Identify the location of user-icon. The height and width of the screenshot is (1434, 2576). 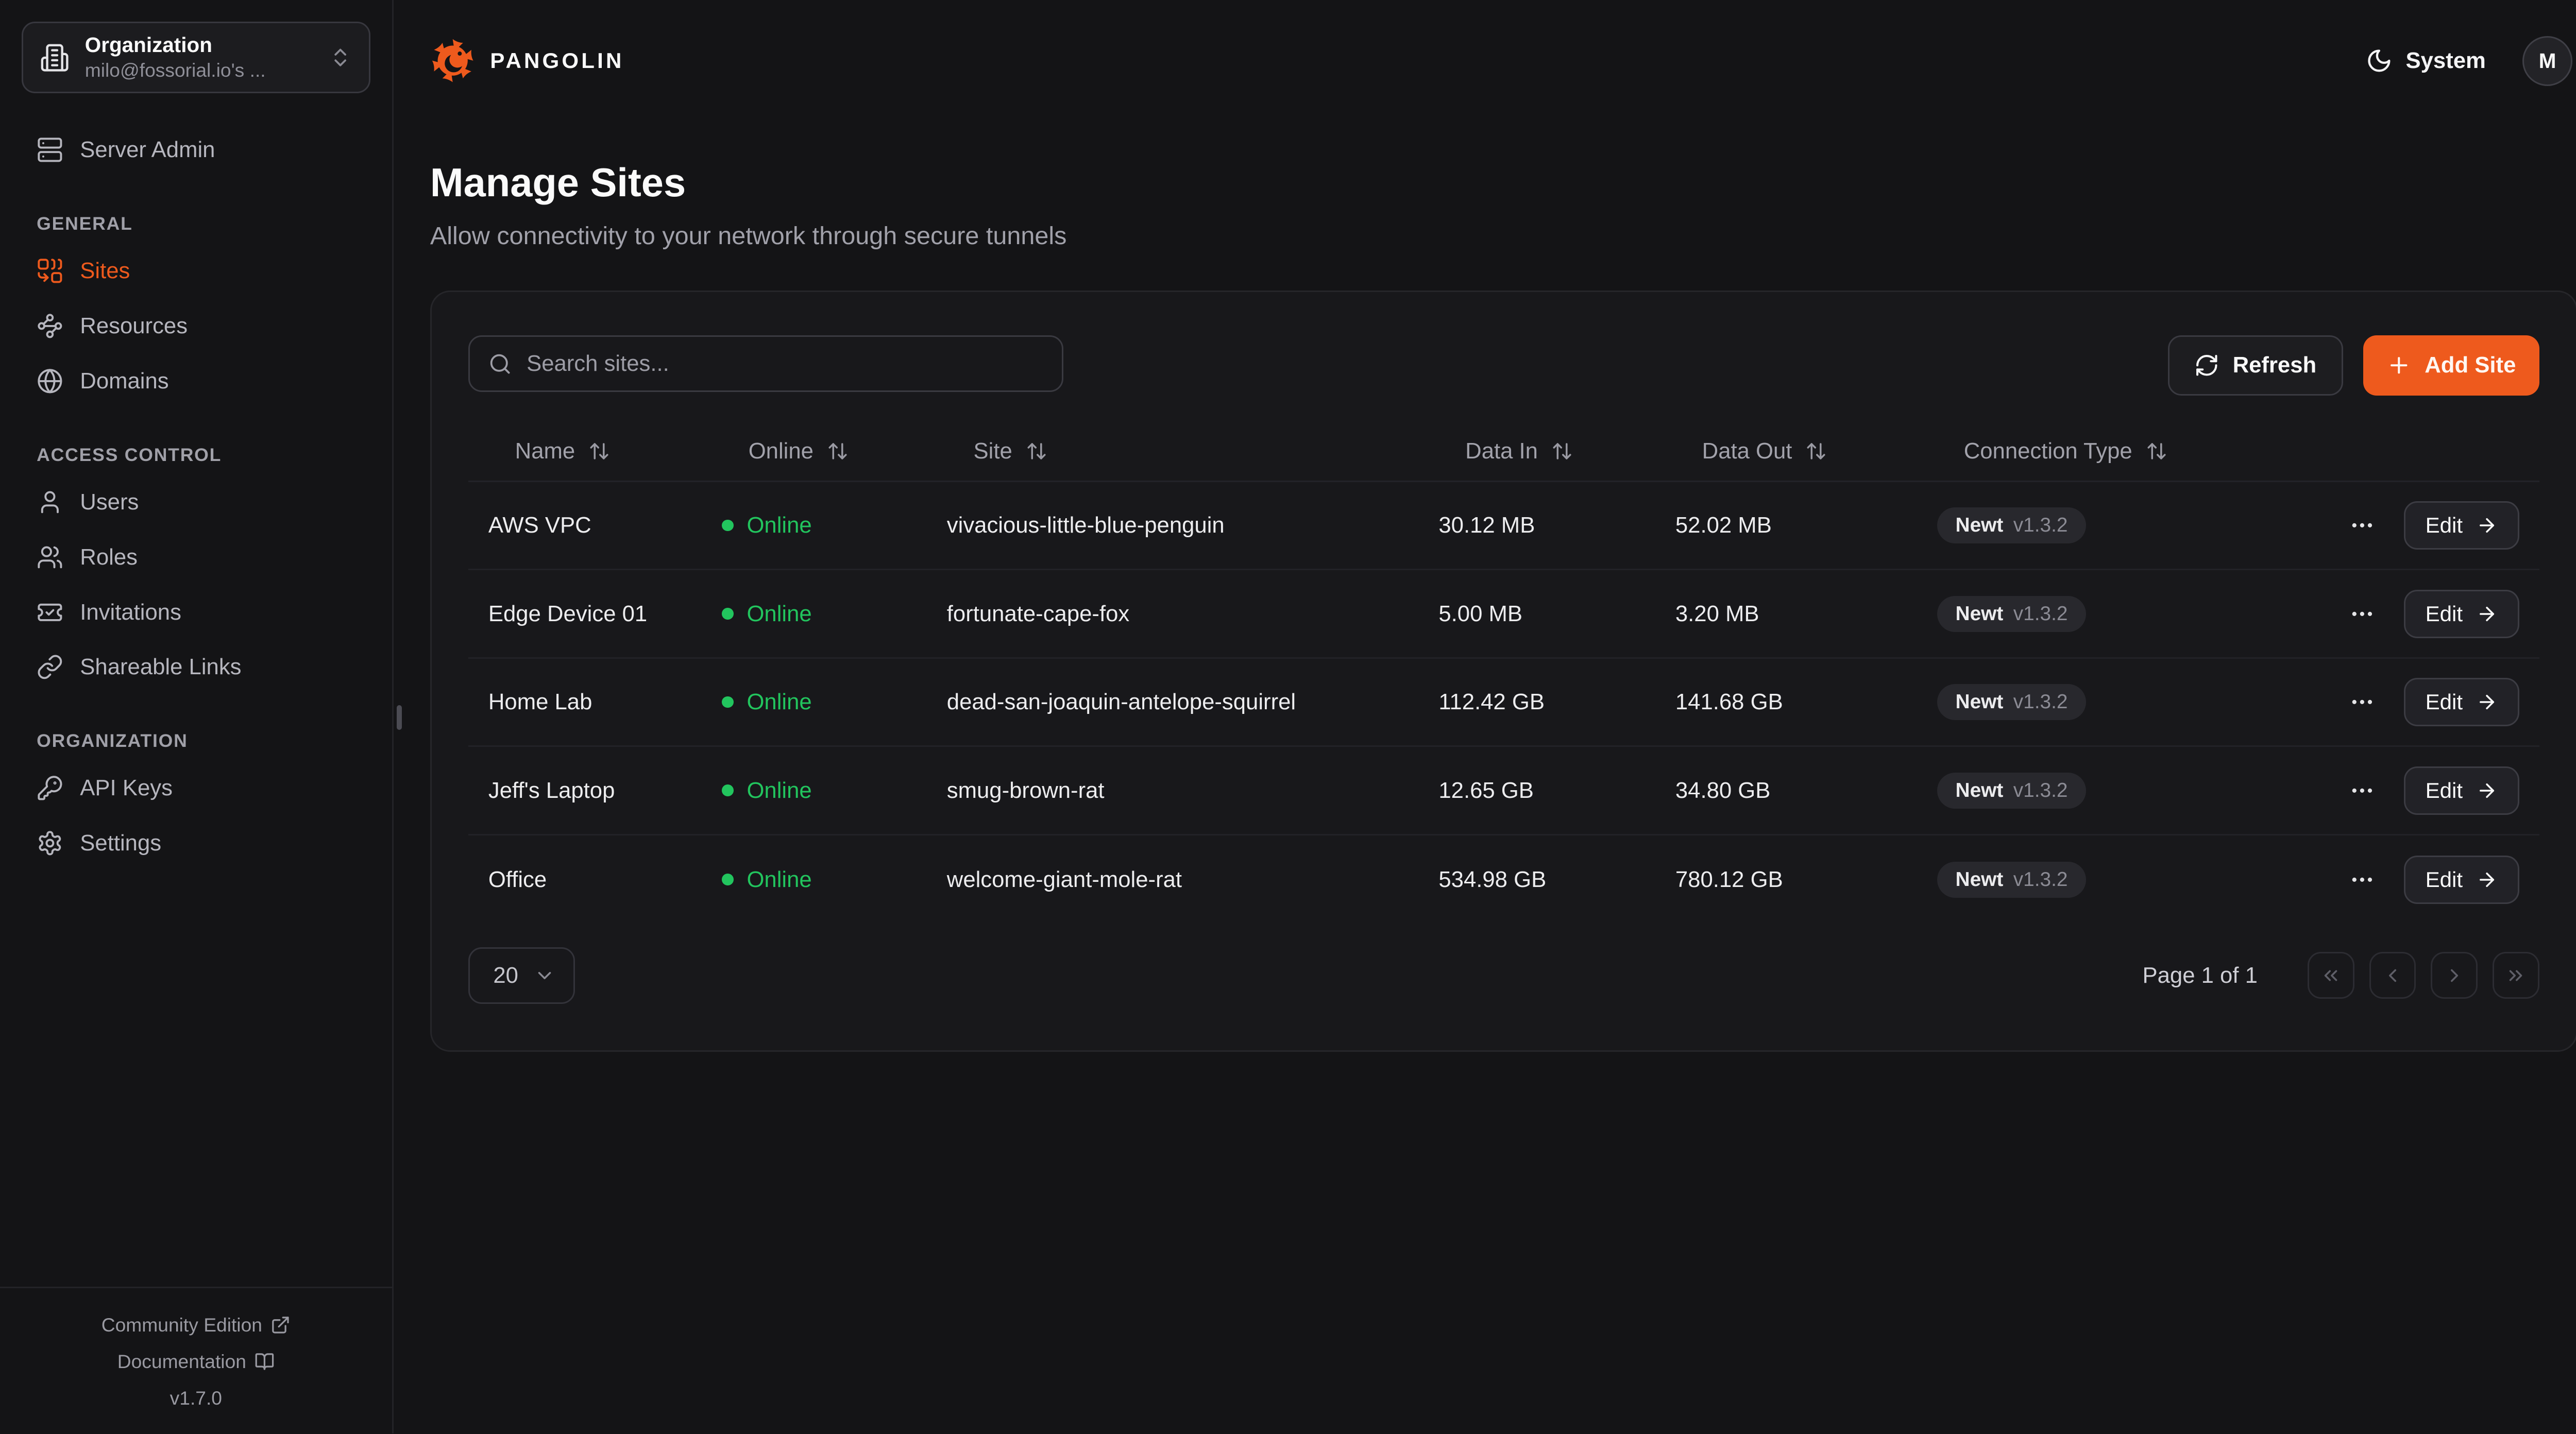
(50, 502).